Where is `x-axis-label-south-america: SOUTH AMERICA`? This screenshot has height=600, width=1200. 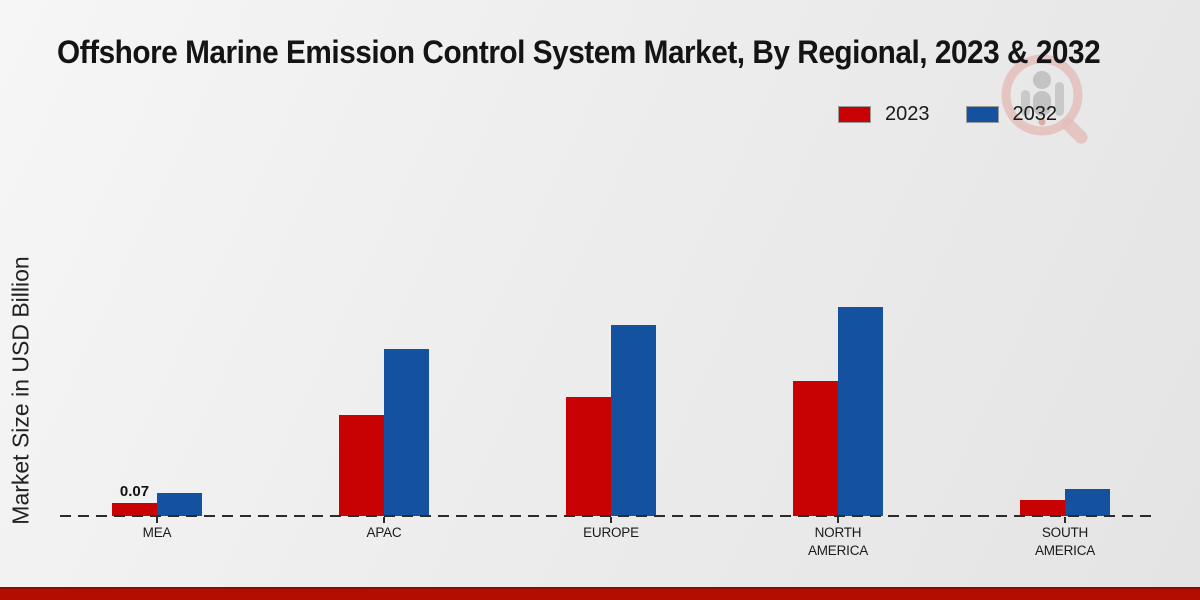 x-axis-label-south-america: SOUTH AMERICA is located at coordinates (1065, 541).